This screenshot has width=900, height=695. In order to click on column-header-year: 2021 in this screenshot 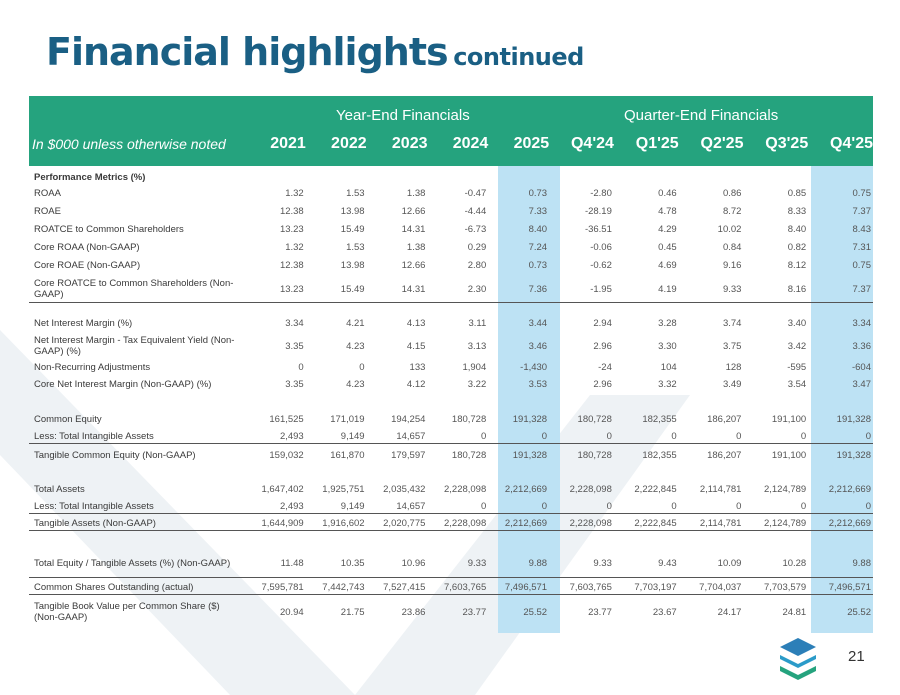, I will do `click(288, 143)`.